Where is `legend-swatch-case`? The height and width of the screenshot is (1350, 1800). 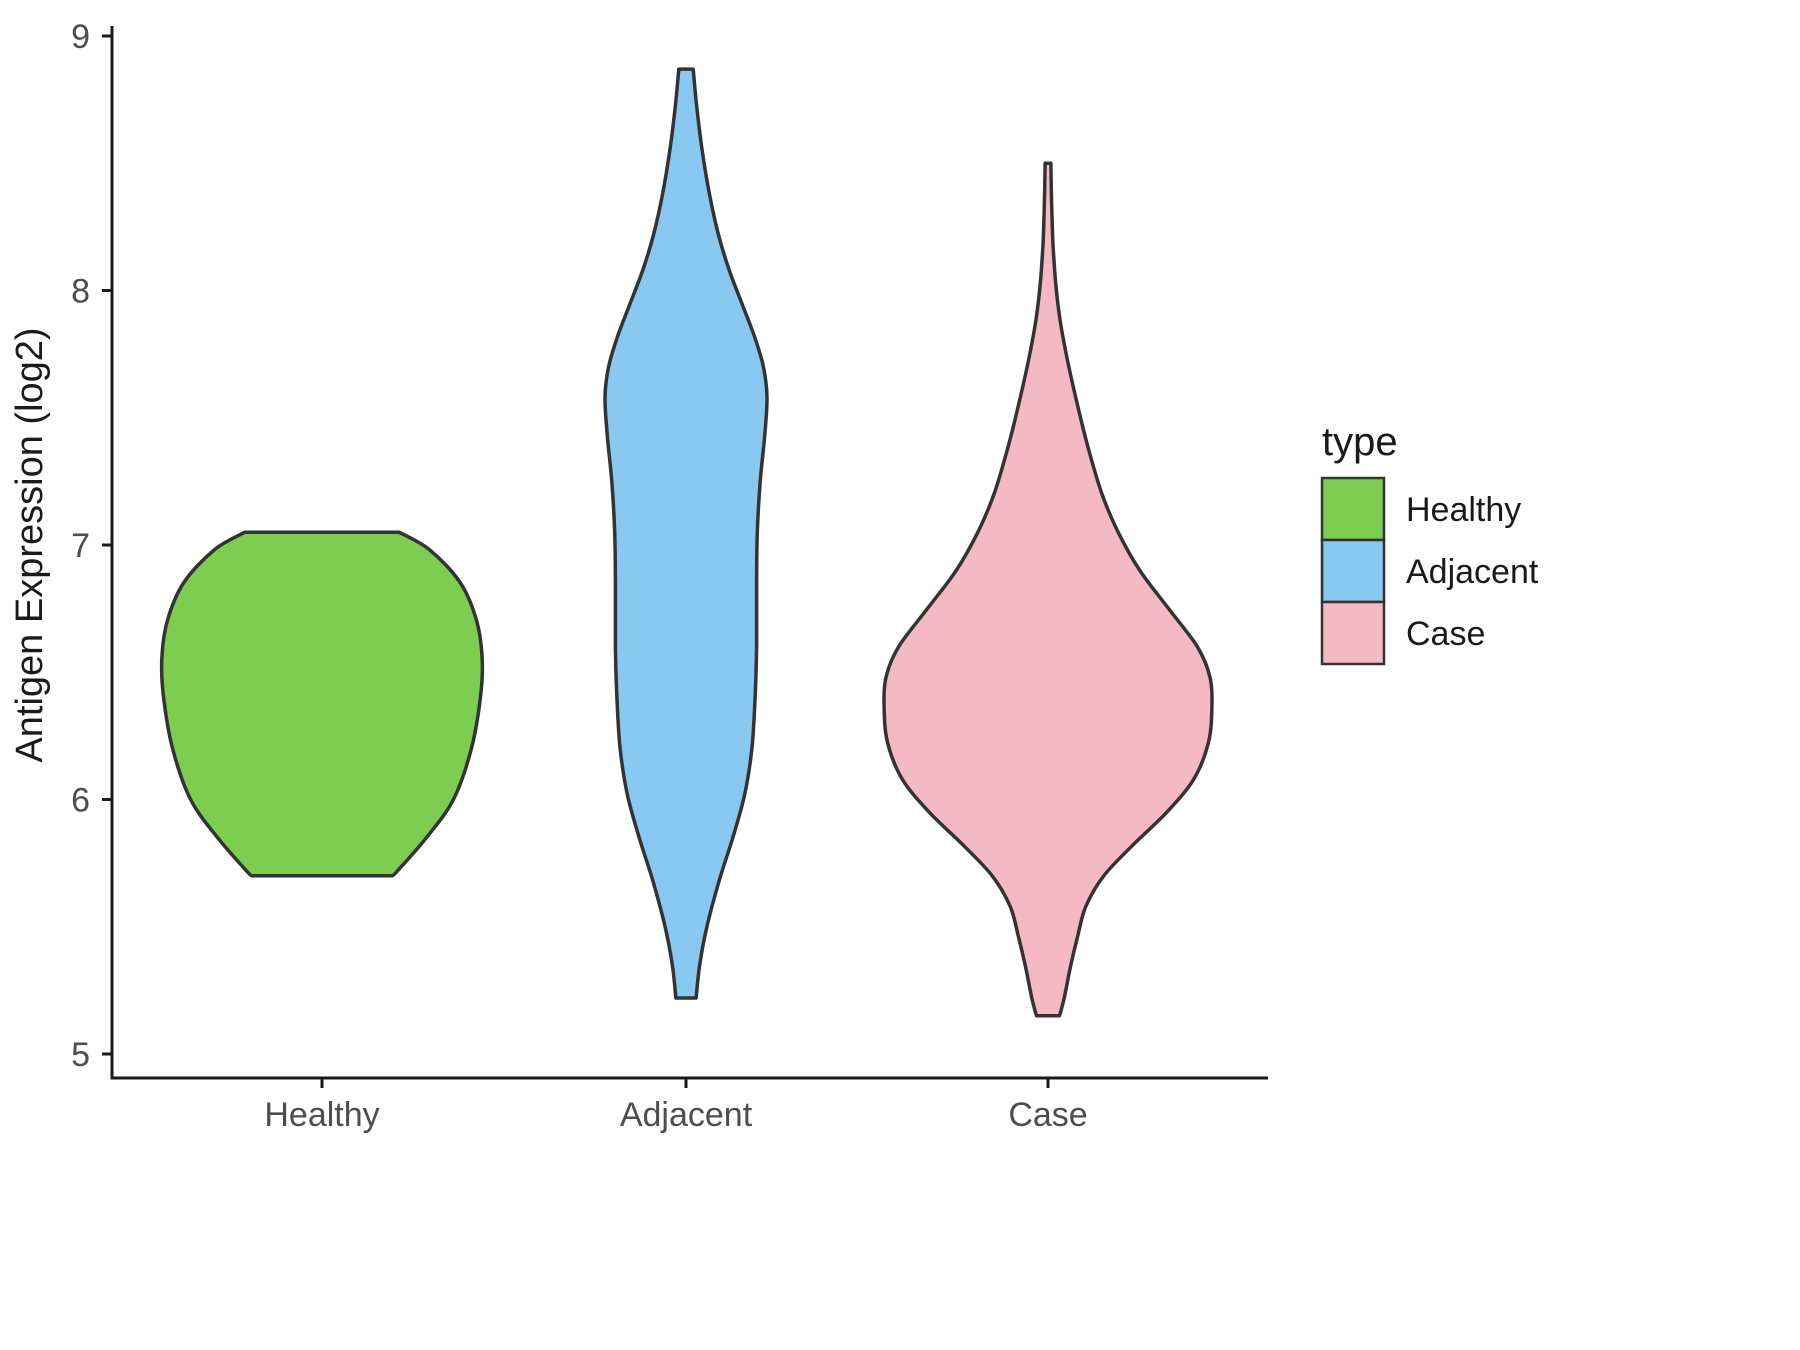 legend-swatch-case is located at coordinates (1353, 633).